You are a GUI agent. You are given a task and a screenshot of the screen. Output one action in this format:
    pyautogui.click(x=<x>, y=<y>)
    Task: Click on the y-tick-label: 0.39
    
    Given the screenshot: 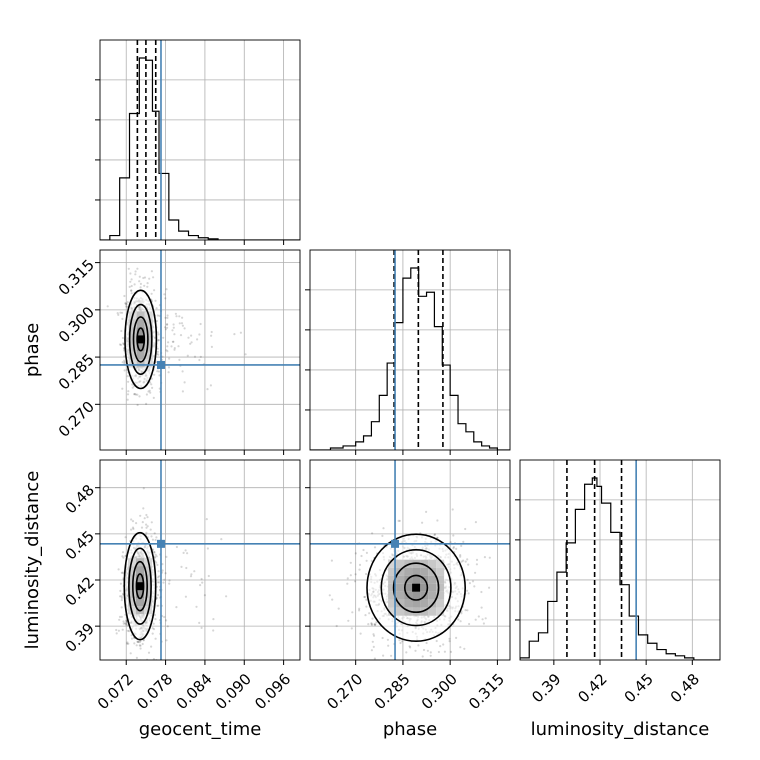 What is the action you would take?
    pyautogui.click(x=80, y=637)
    